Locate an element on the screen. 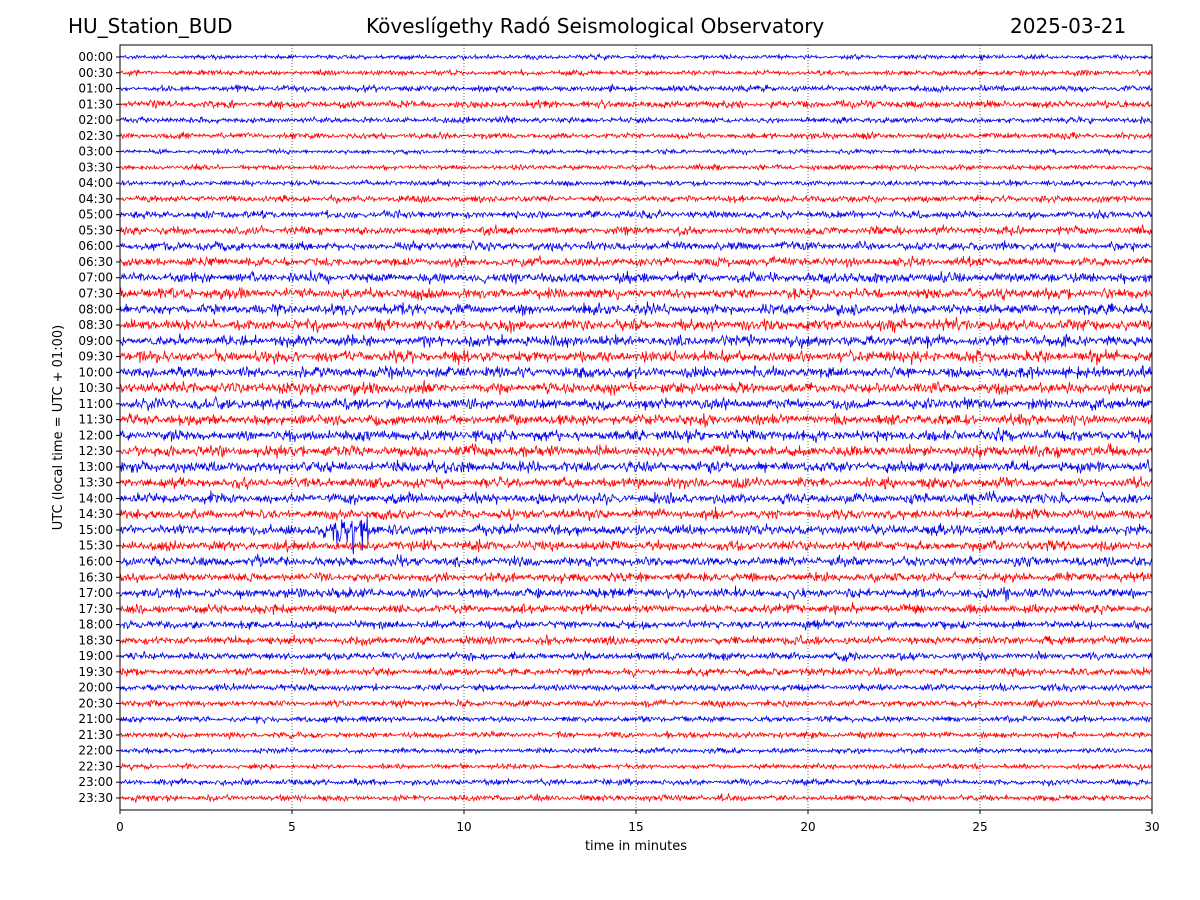 The width and height of the screenshot is (1200, 900). y-tick-label: 21:00 is located at coordinates (95, 719).